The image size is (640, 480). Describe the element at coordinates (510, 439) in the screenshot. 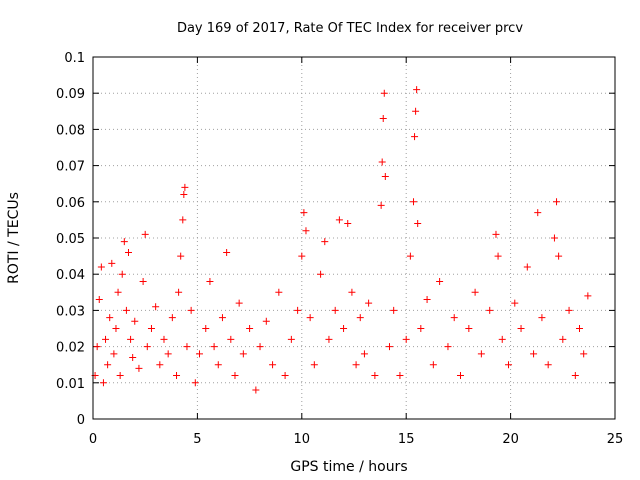

I see `x-tick-label: 20` at that location.